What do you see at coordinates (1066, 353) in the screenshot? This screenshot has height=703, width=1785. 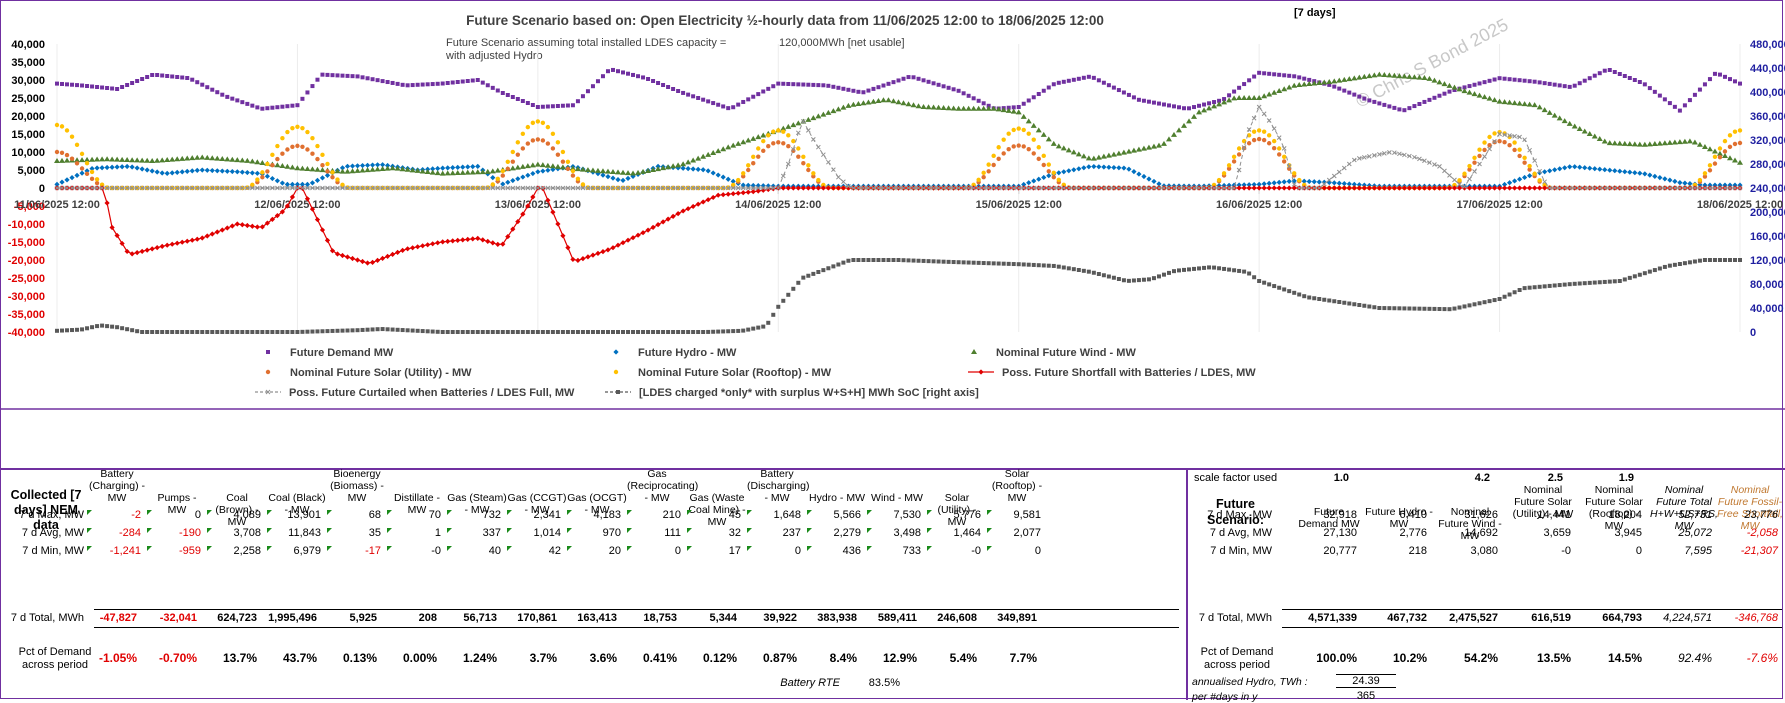 I see `legend-label: Nominal Future Wind - MW` at bounding box center [1066, 353].